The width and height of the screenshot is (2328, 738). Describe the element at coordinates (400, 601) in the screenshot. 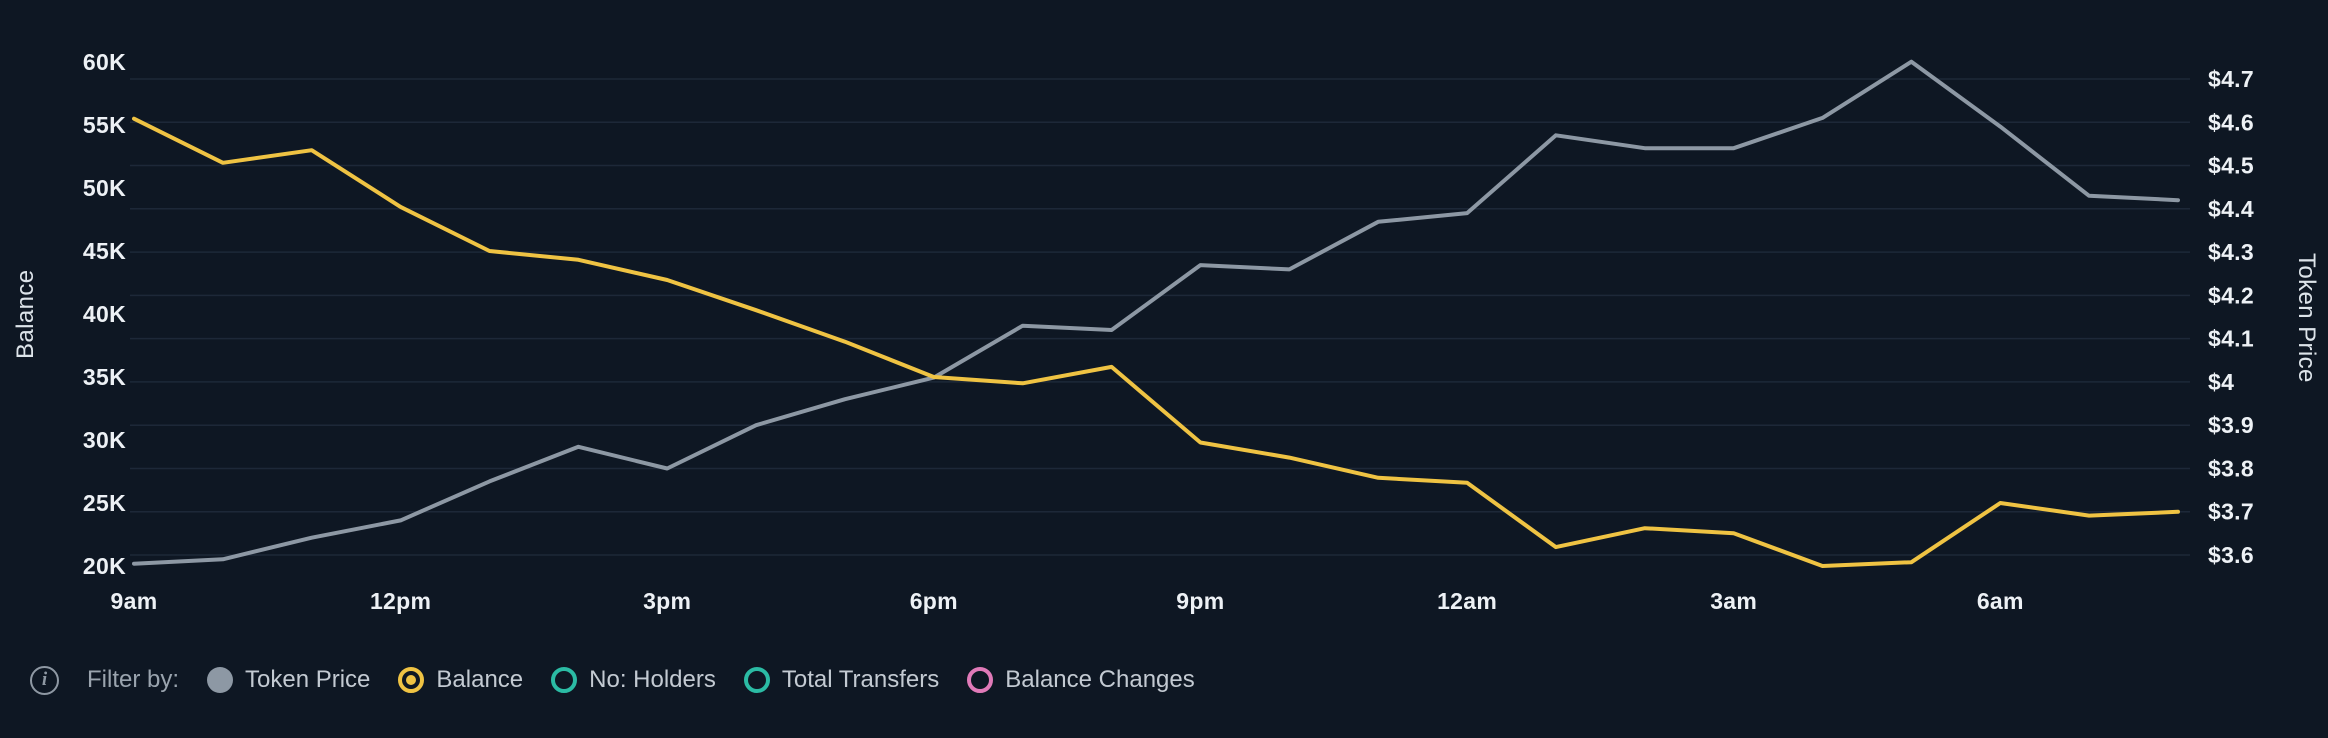

I see `x-axis-tick-label: 12pm` at that location.